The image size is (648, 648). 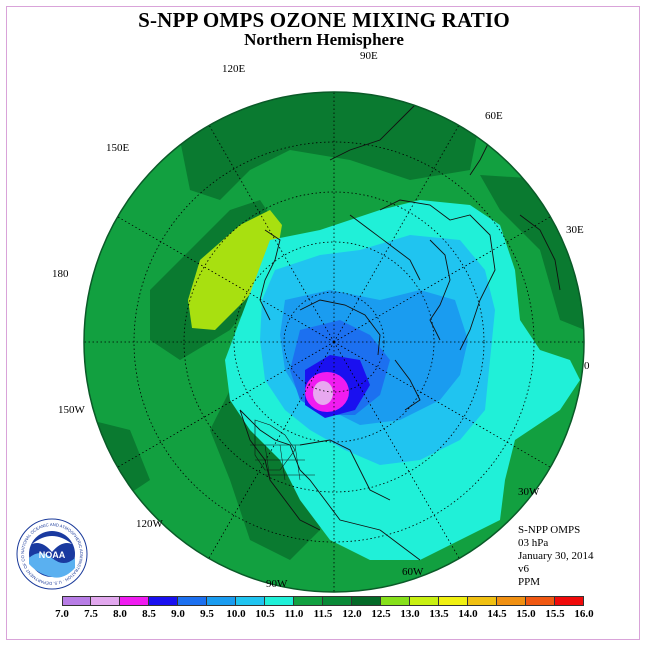 I want to click on info-date: January 30, 2014, so click(x=556, y=556).